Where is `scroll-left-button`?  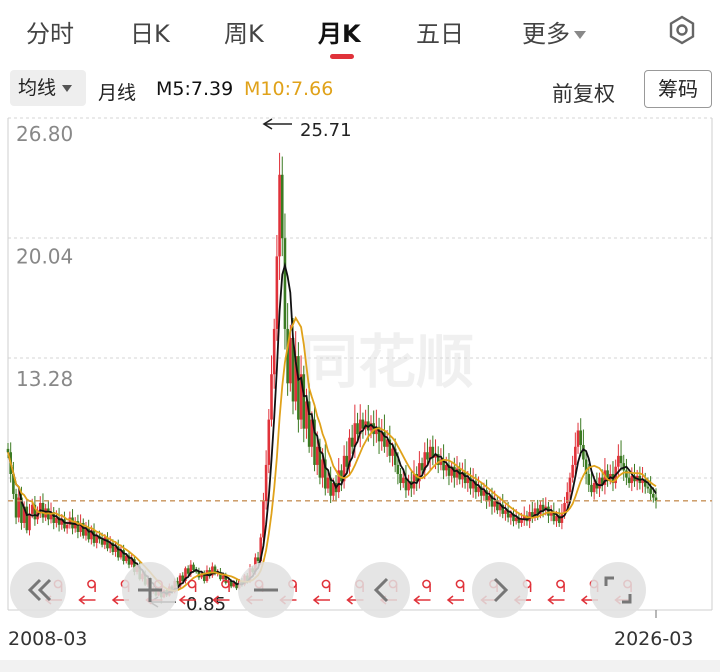
scroll-left-button is located at coordinates (382, 590).